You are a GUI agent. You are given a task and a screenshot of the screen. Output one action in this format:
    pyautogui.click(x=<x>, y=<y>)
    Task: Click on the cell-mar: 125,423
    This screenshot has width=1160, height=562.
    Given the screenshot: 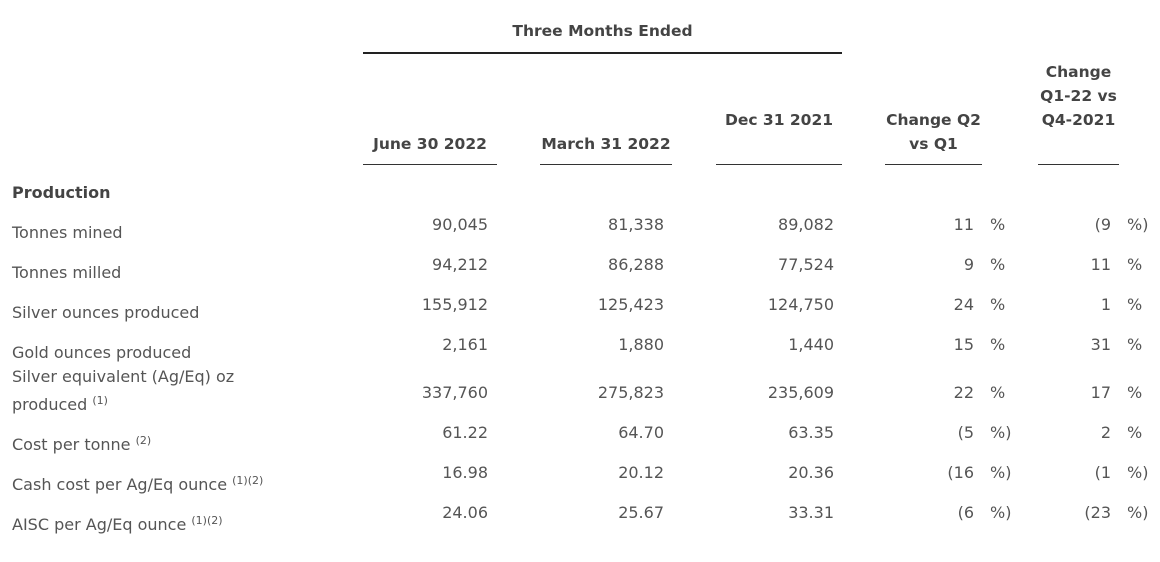 What is the action you would take?
    pyautogui.click(x=630, y=304)
    